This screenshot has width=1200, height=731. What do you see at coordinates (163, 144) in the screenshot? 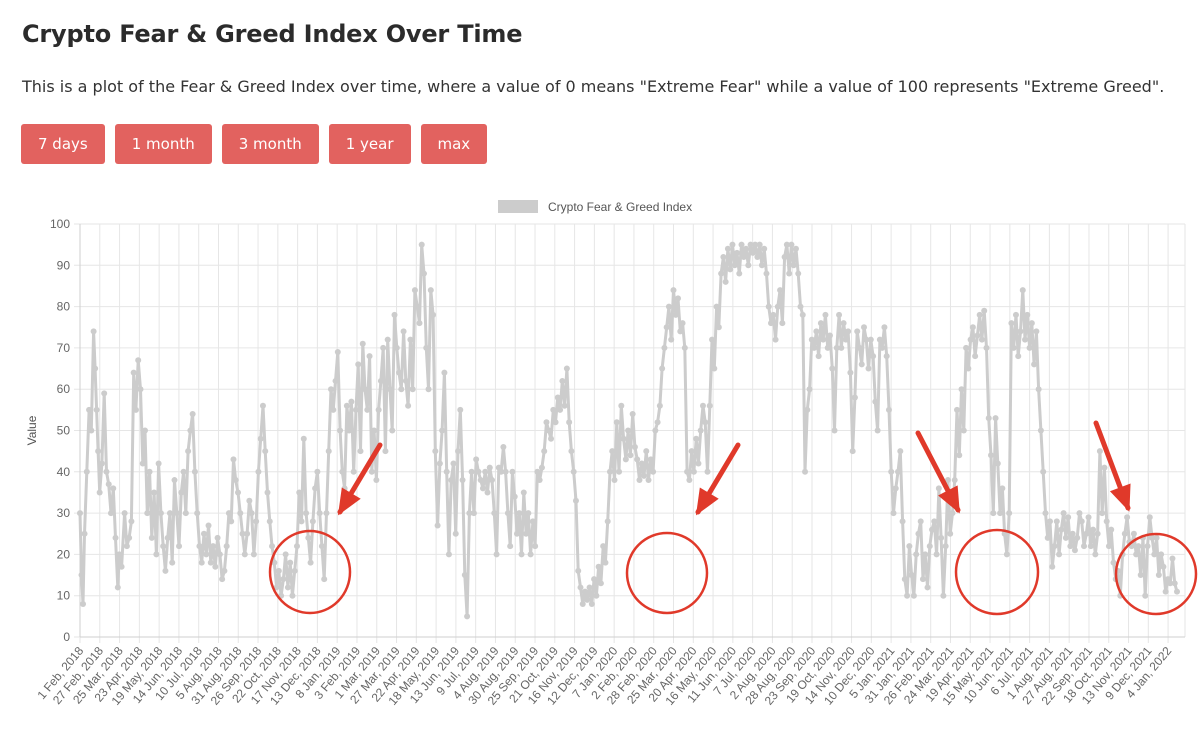
I see `range-1-month-button: 1 month` at bounding box center [163, 144].